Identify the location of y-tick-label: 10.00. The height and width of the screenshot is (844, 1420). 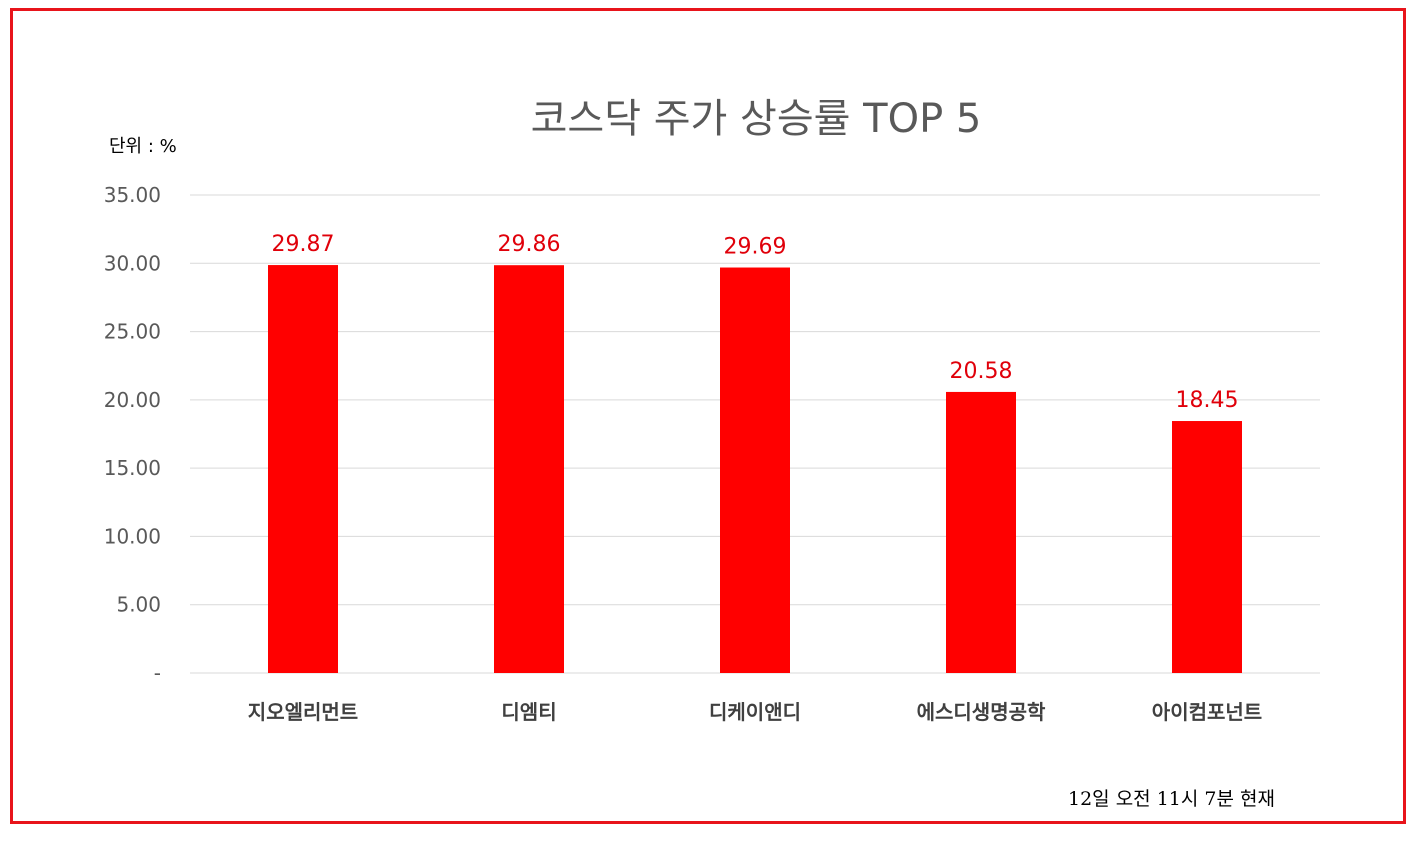
(132, 536).